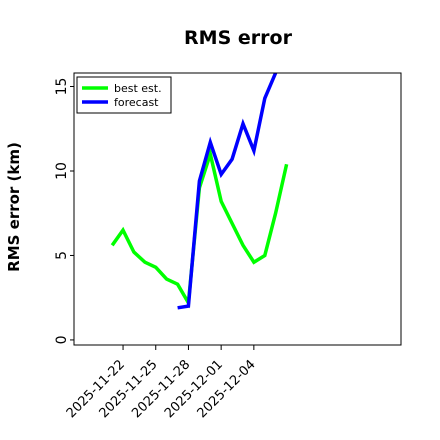 The height and width of the screenshot is (440, 440). I want to click on legend-label: forecast, so click(136, 102).